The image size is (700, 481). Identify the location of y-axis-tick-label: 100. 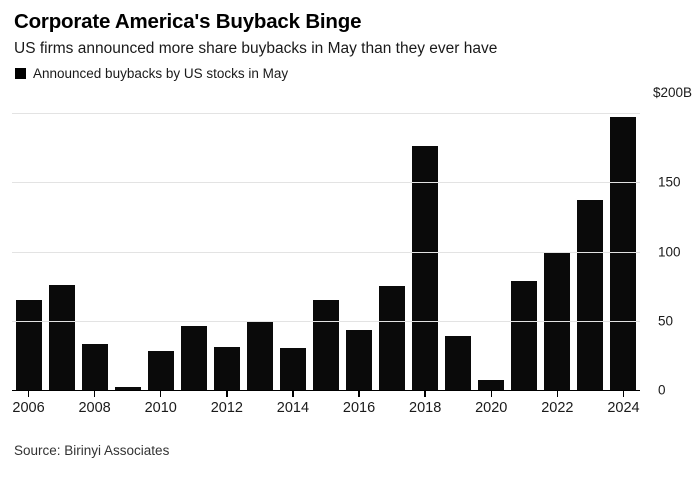
(669, 251).